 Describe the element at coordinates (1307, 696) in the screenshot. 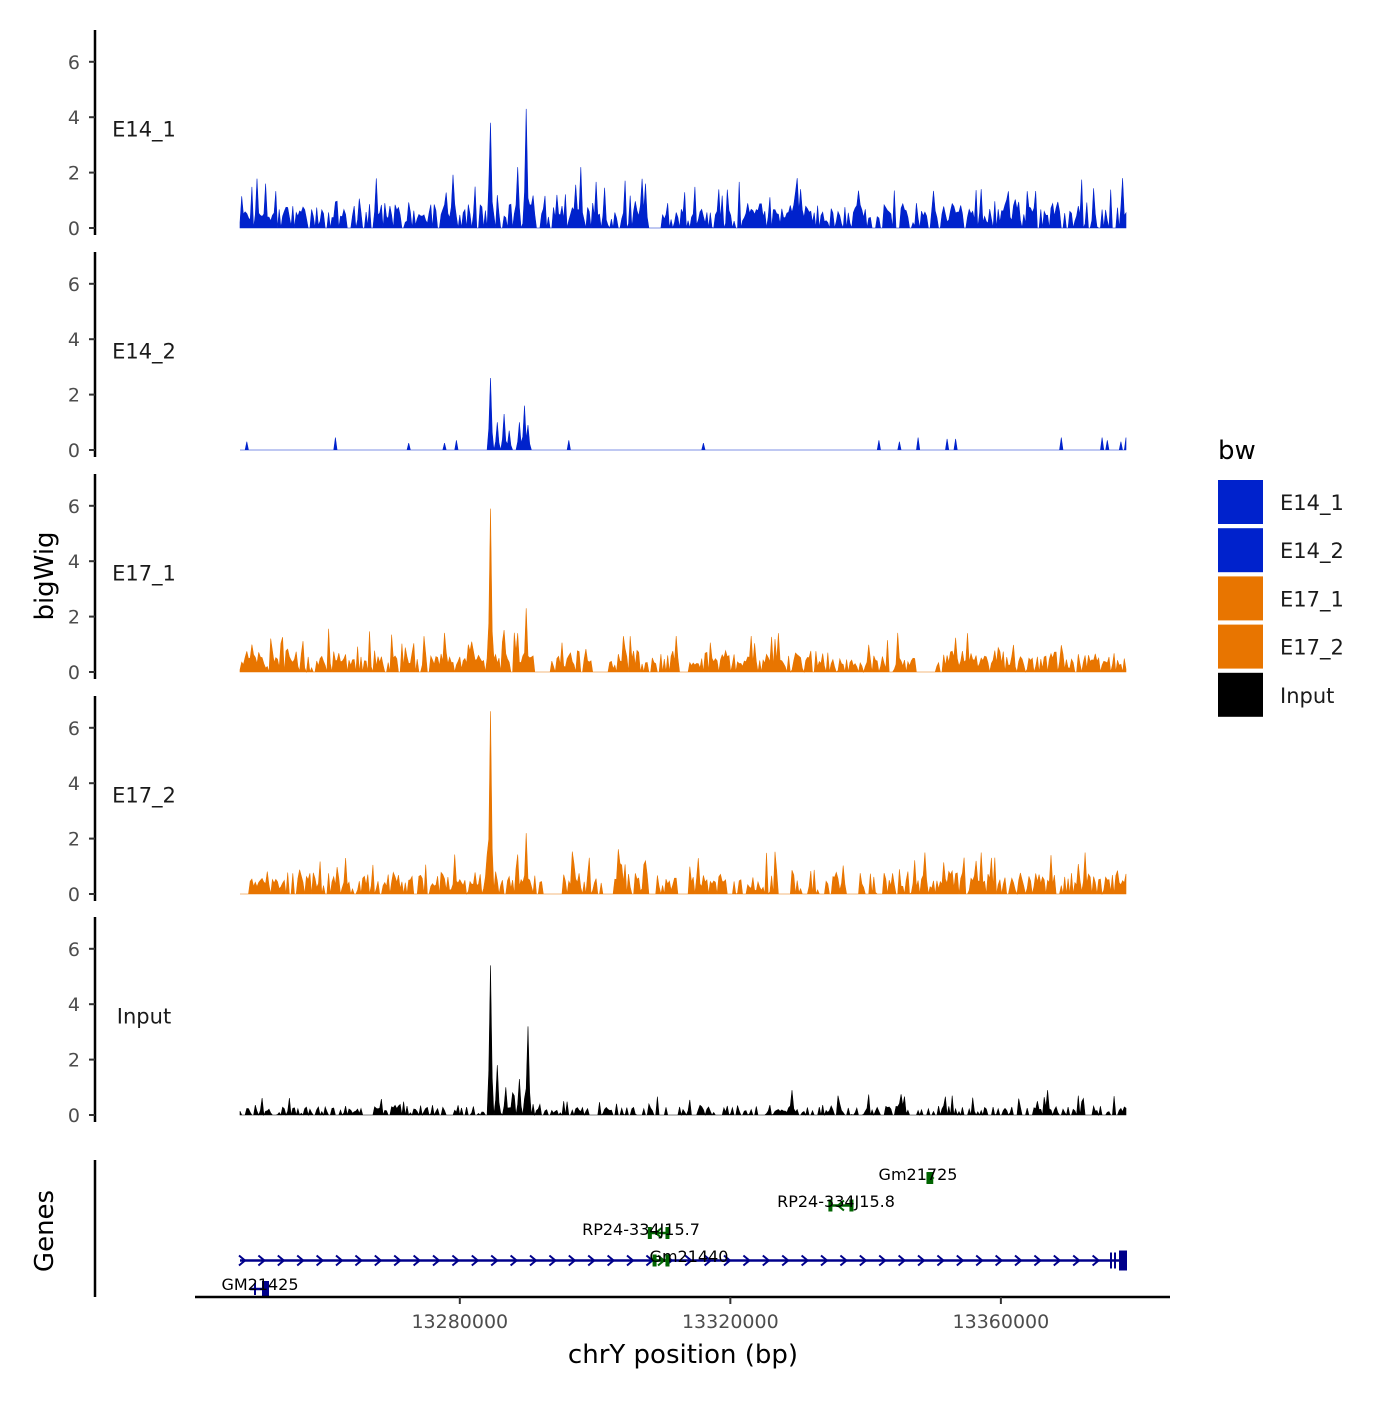

I see `legend-label-Input: Input` at that location.